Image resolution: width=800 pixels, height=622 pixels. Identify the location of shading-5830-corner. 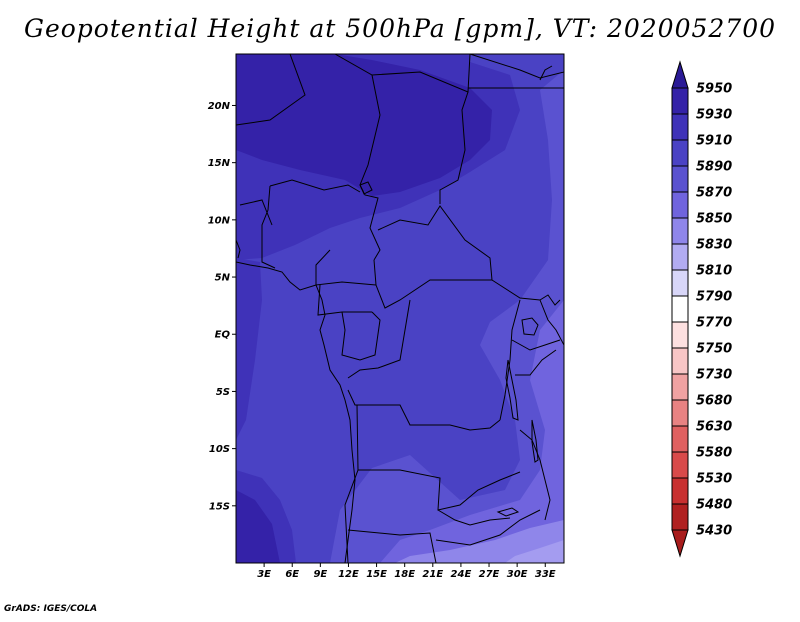
(534, 551).